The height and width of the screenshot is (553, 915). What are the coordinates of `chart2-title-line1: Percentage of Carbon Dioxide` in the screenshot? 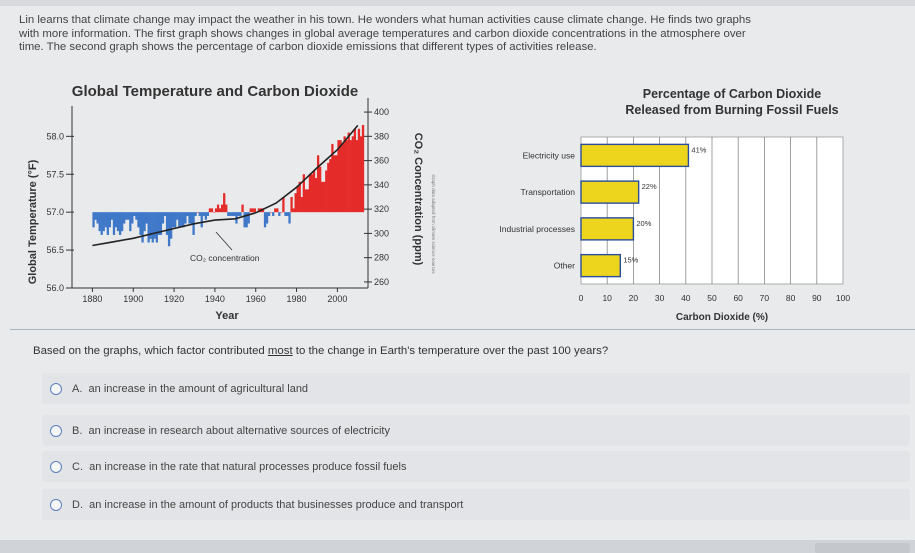 It's located at (732, 94).